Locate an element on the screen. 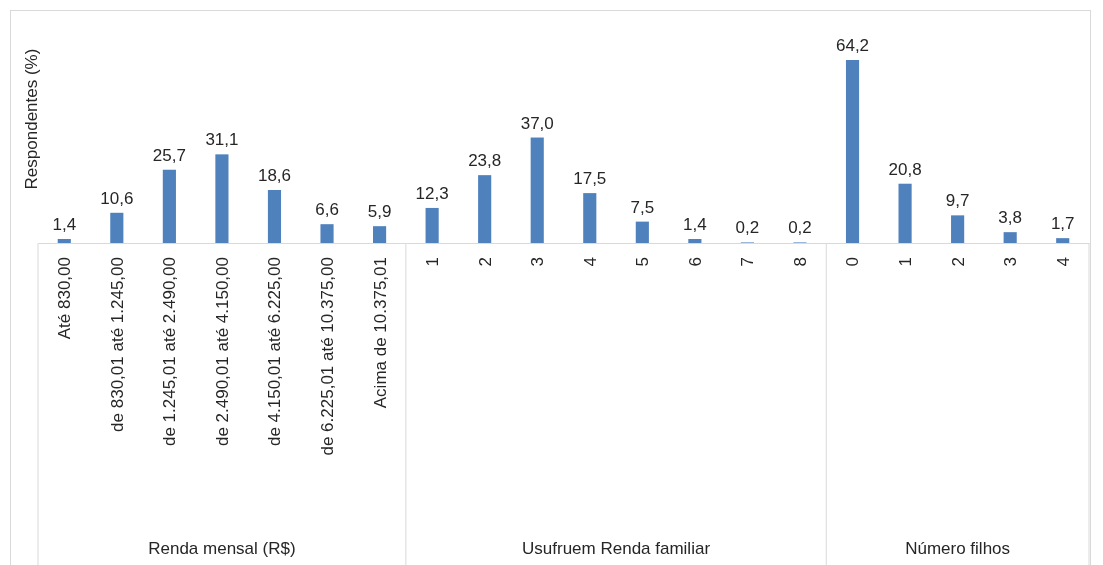  x-tick-label: de 830,01 até 1.245,00 is located at coordinates (117, 344).